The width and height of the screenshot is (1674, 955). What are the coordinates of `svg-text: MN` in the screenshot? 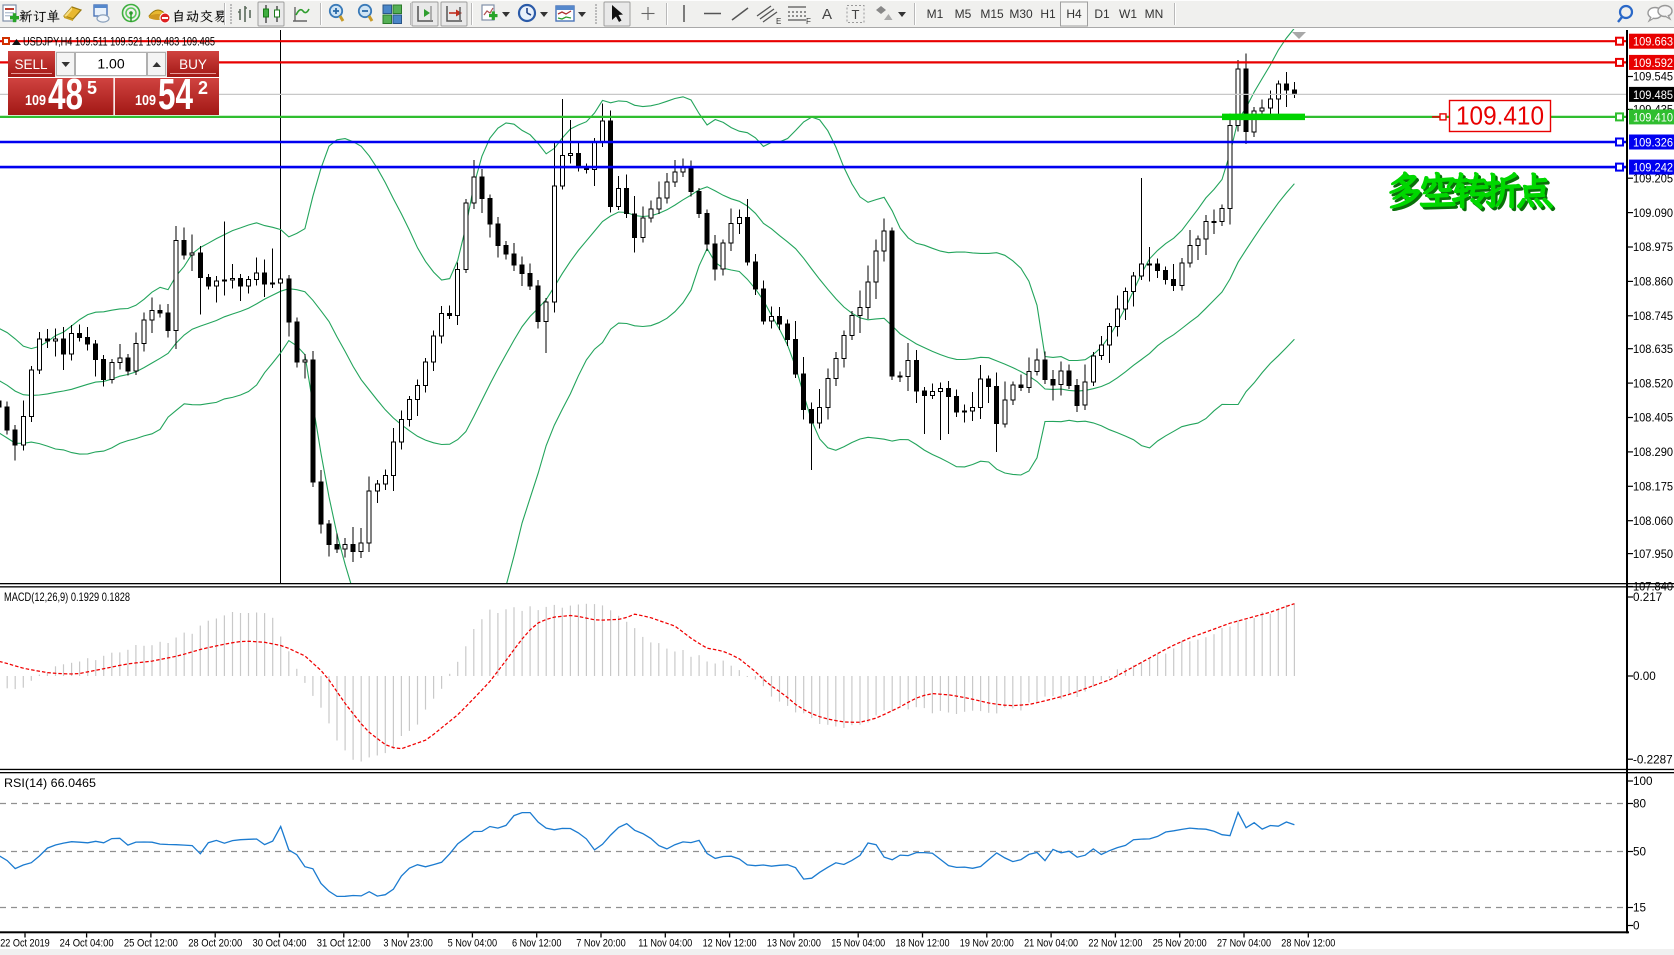 It's located at (1154, 14).